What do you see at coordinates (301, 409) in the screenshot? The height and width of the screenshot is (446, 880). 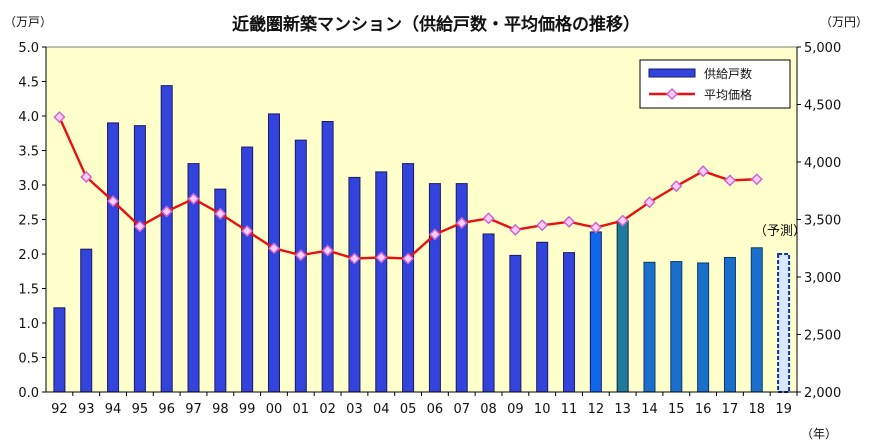 I see `x-tick-label: 01` at bounding box center [301, 409].